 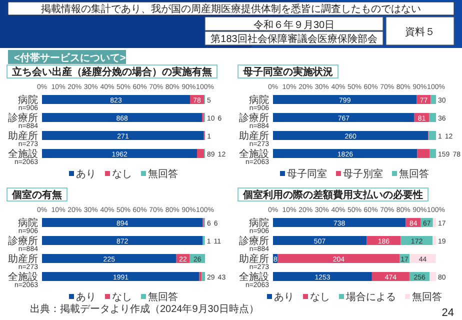 I want to click on chart-title: 立ち会い出産（経膣分娩の場合）の実施有無, so click(x=111, y=72).